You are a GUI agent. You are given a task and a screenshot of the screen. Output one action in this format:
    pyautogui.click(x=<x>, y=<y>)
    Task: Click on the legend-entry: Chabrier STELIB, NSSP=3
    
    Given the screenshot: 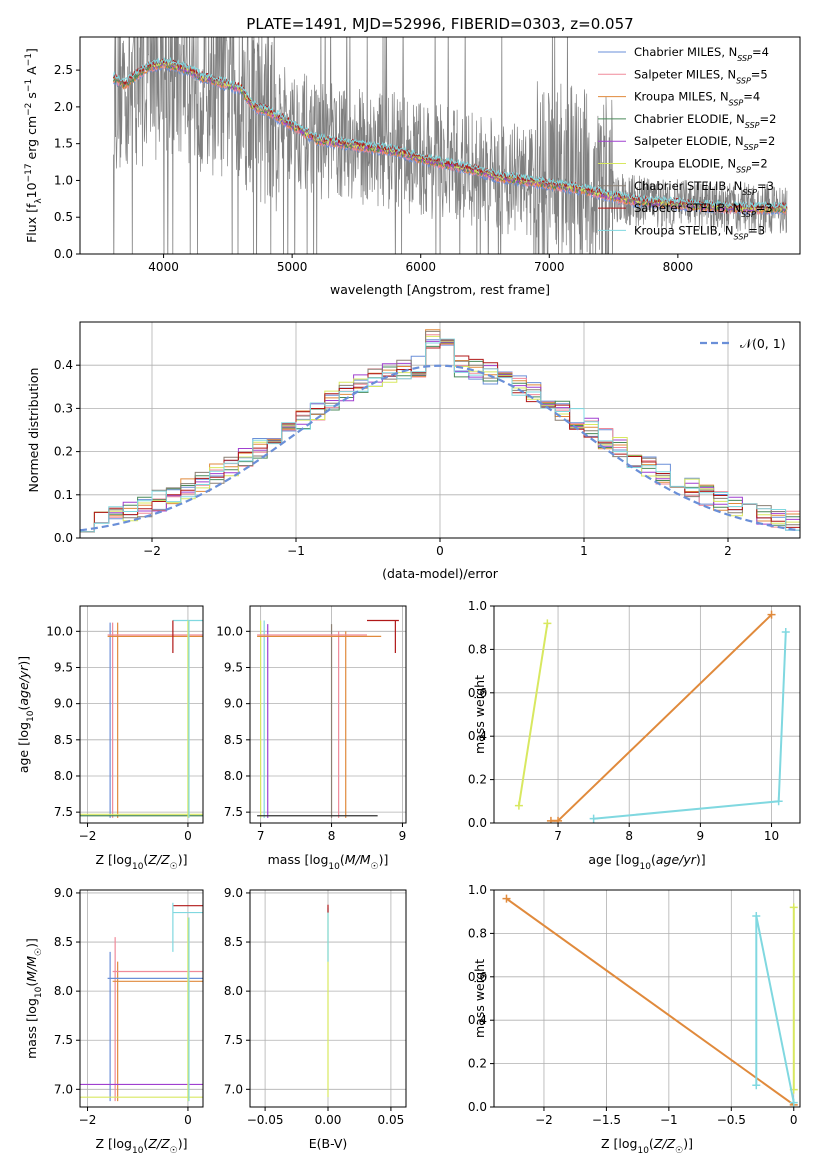 What is the action you would take?
    pyautogui.click(x=704, y=188)
    